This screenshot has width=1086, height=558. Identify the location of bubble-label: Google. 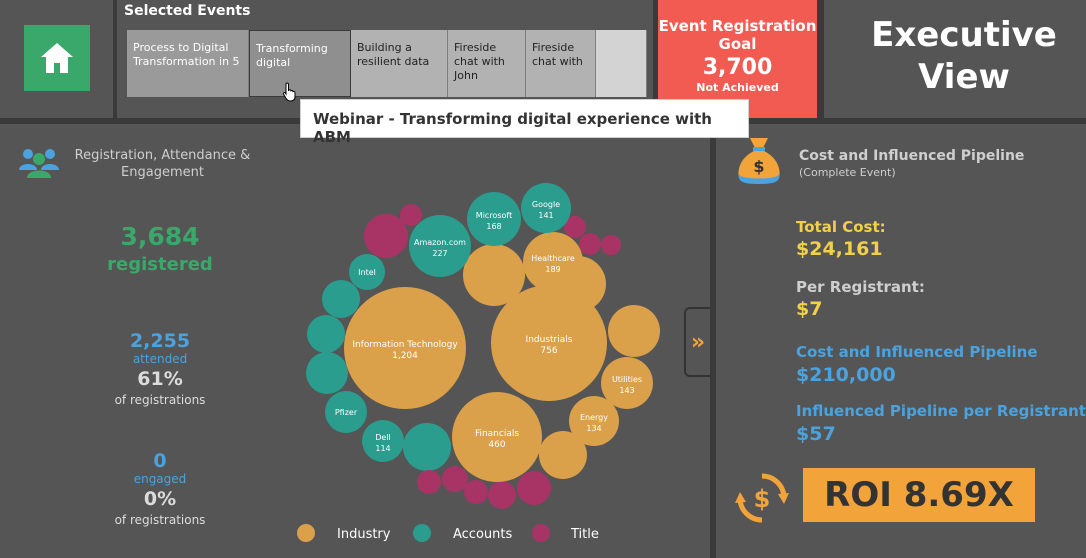
(546, 204).